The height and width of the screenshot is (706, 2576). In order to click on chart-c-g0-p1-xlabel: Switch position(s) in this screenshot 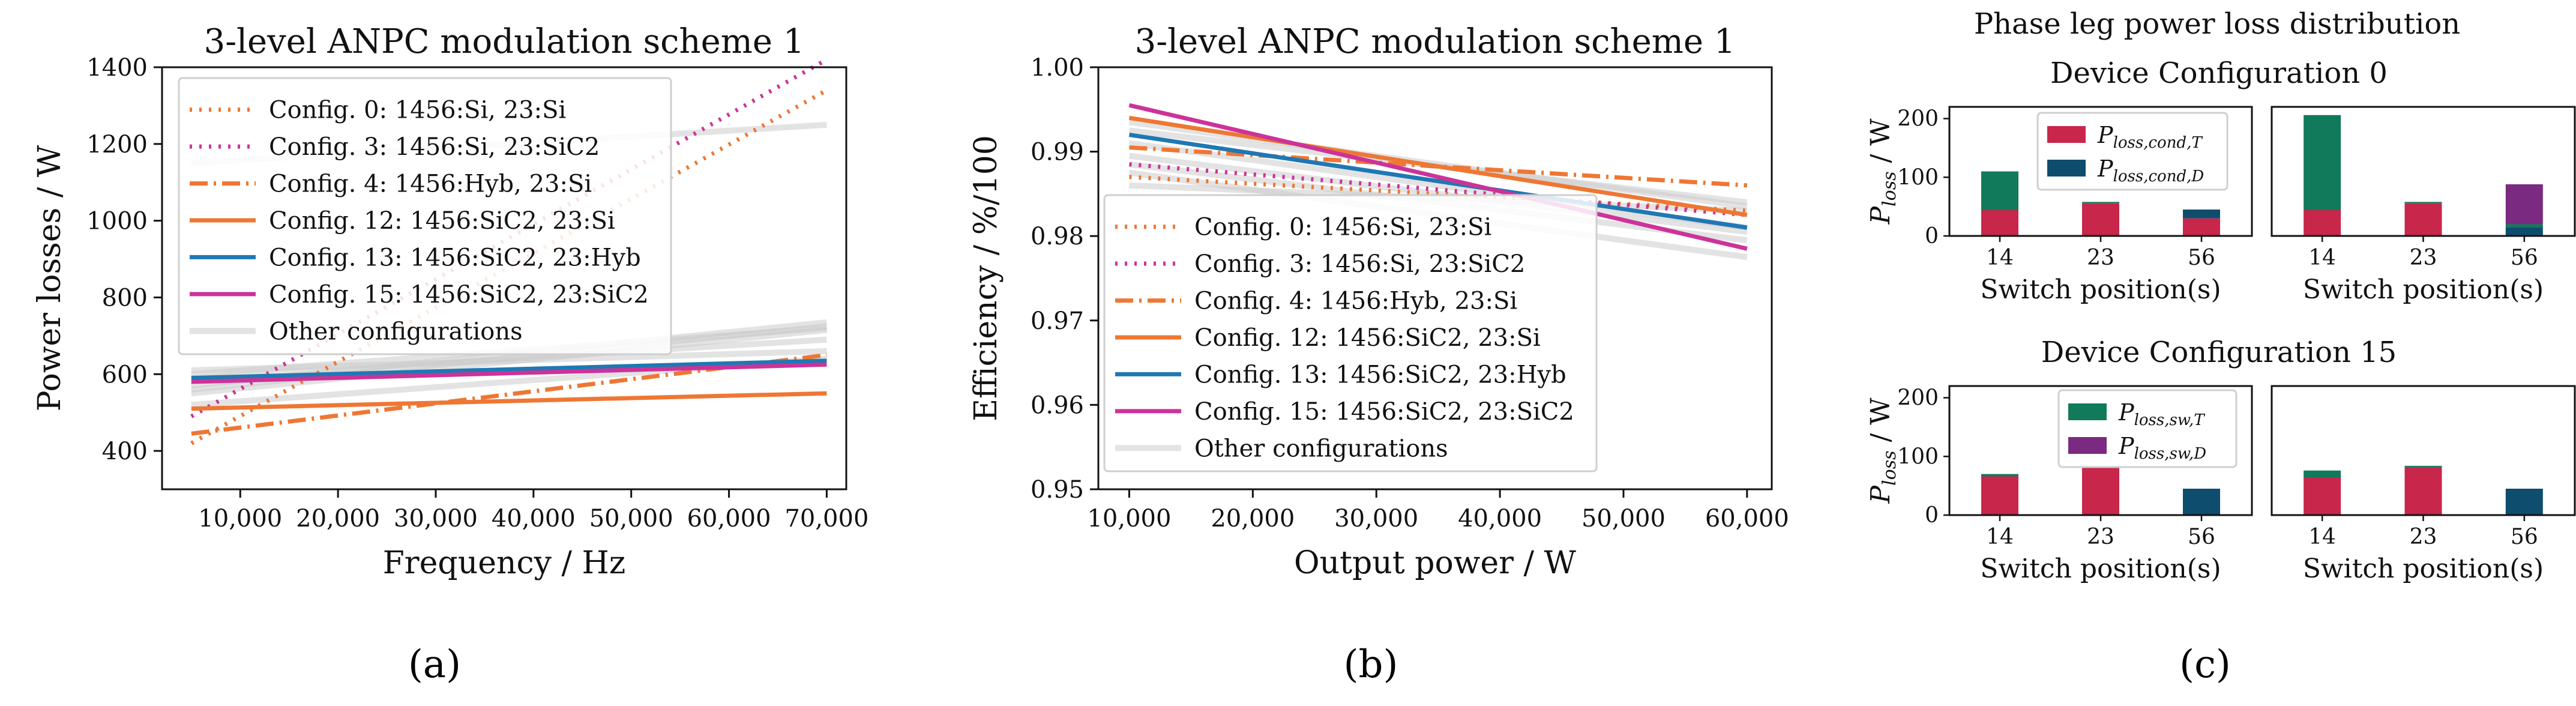, I will do `click(2423, 289)`.